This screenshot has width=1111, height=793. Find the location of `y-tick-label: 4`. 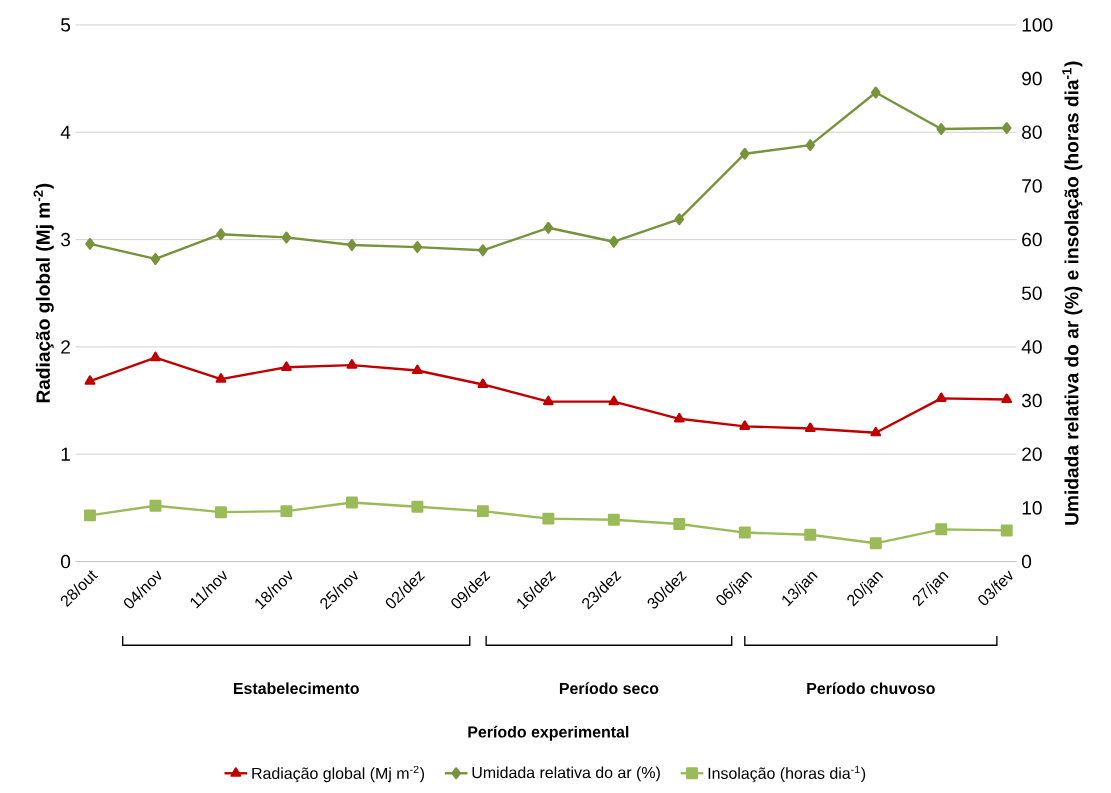

y-tick-label: 4 is located at coordinates (65, 132).